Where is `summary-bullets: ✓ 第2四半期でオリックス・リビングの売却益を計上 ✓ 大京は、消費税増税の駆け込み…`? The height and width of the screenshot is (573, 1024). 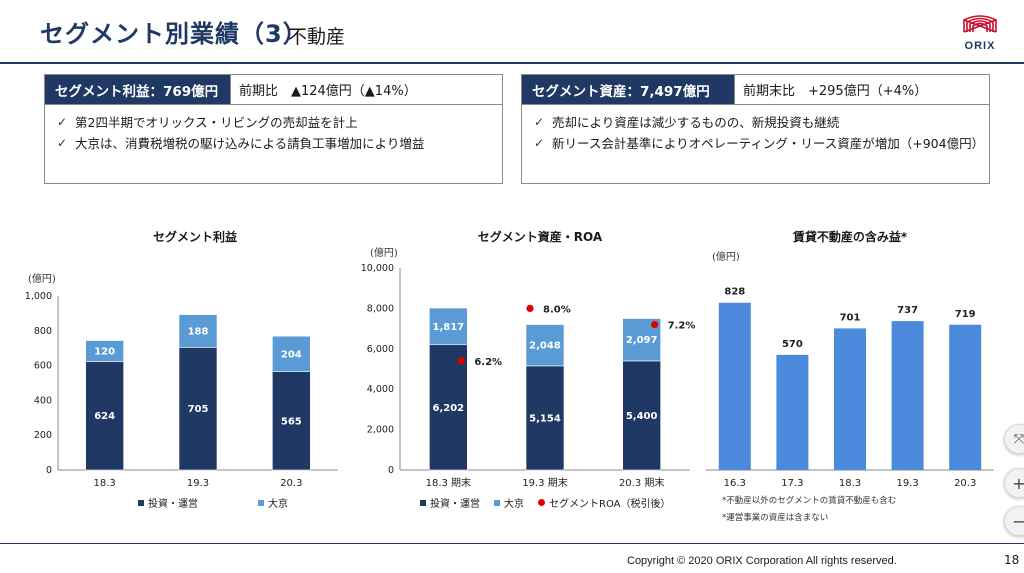 summary-bullets: ✓ 第2四半期でオリックス・リビングの売却益を計上 ✓ 大京は、消費税増税の駆け込み… is located at coordinates (273, 129).